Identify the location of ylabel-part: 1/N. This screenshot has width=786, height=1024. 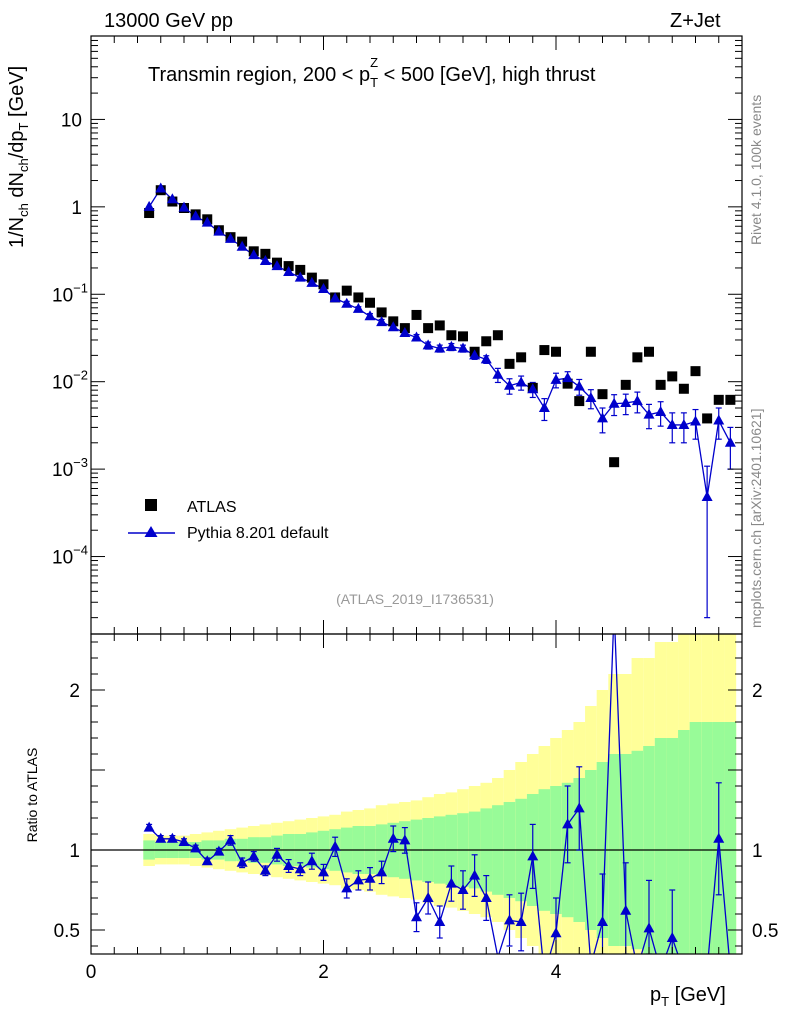
(17, 232).